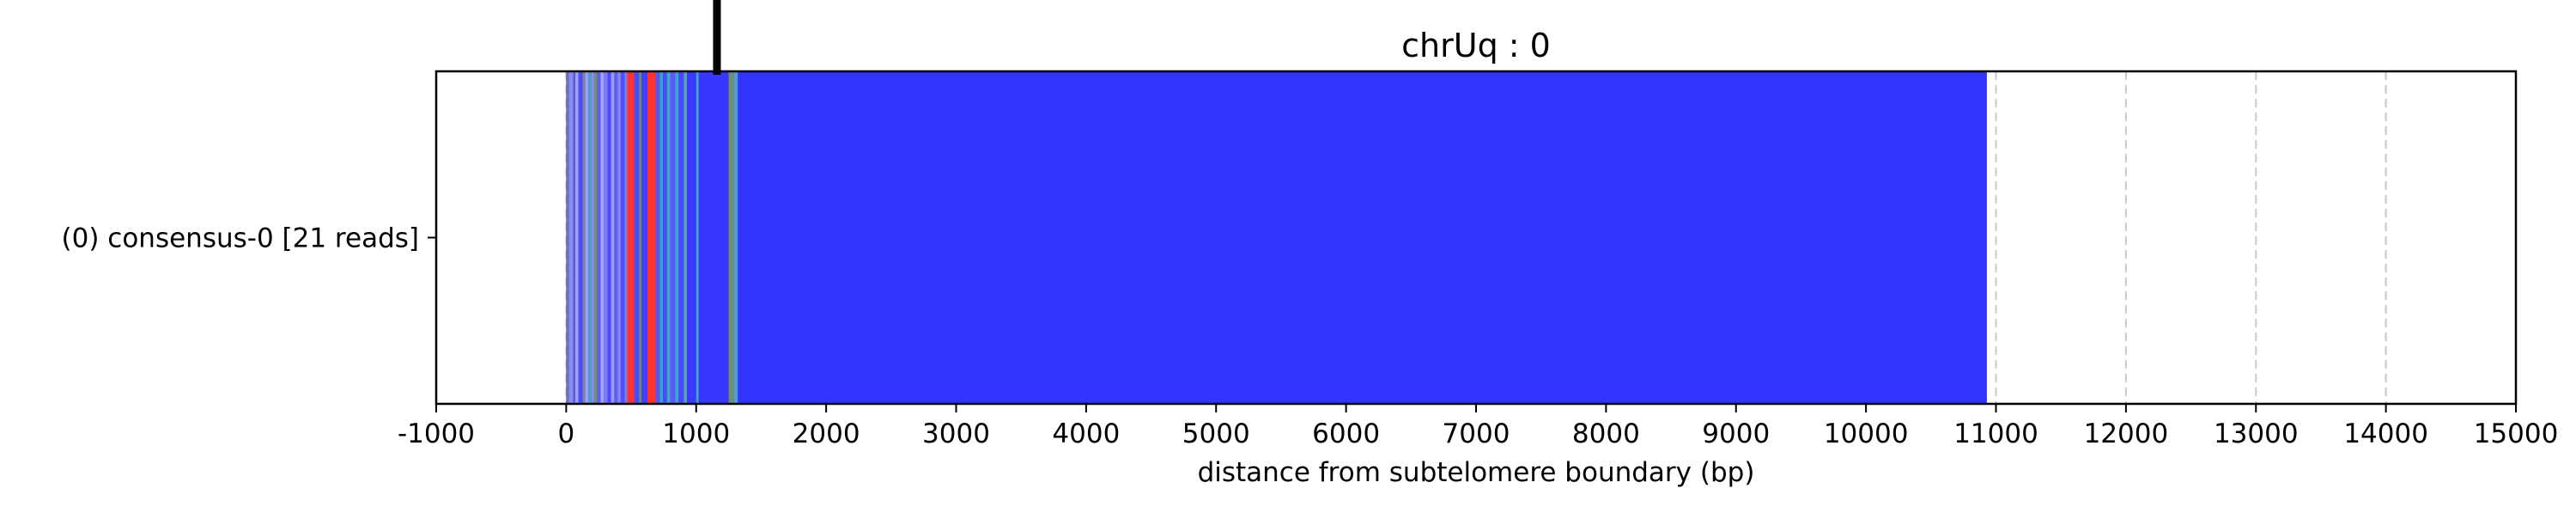 The width and height of the screenshot is (2576, 519). Describe the element at coordinates (1866, 433) in the screenshot. I see `x-tick-label: 10000` at that location.